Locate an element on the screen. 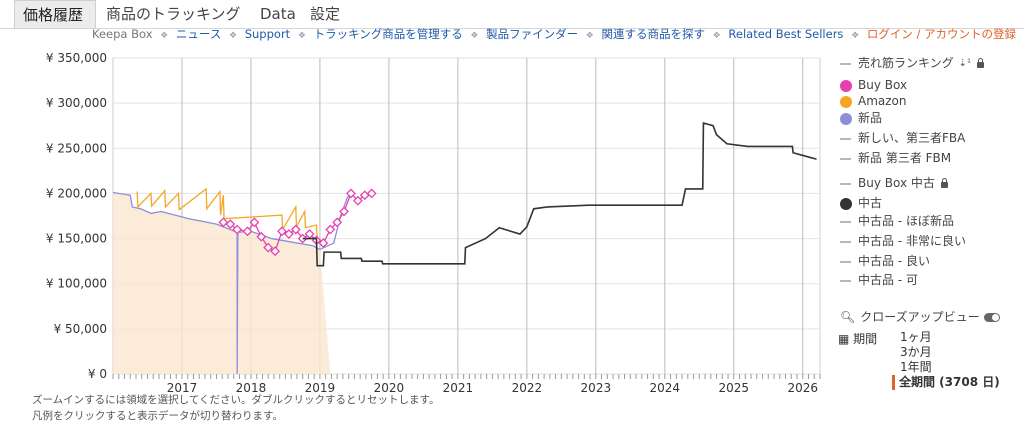 Image resolution: width=1024 pixels, height=424 pixels. x-tick-label: 2021 is located at coordinates (458, 388).